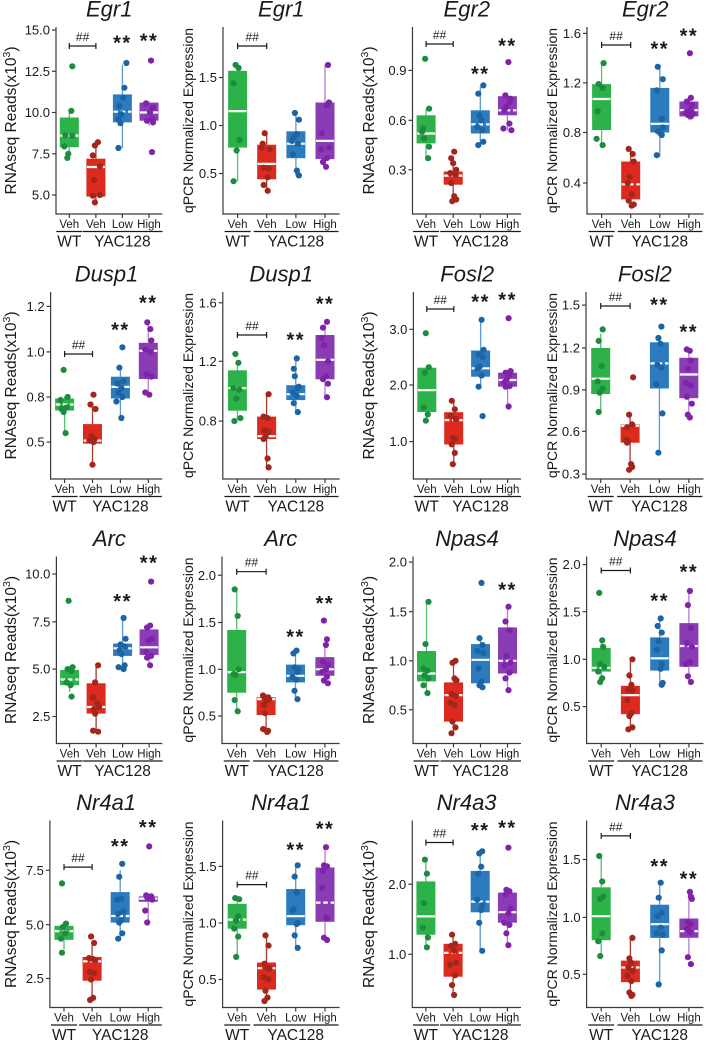 The width and height of the screenshot is (709, 1041). I want to click on svg-text: 0.9, so click(571, 390).